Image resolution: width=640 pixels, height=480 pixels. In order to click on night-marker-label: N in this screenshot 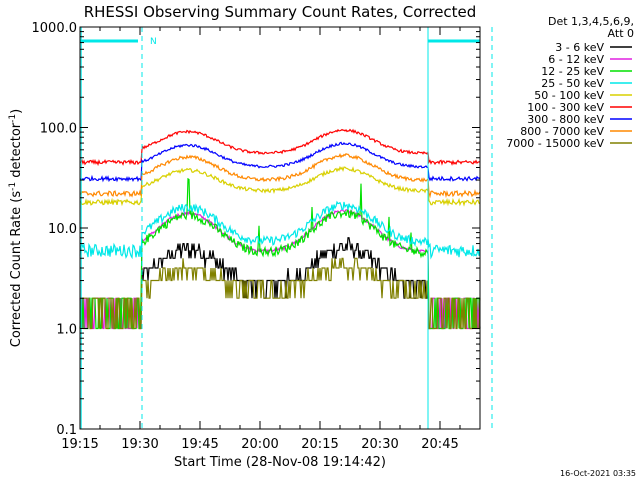, I will do `click(153, 42)`.